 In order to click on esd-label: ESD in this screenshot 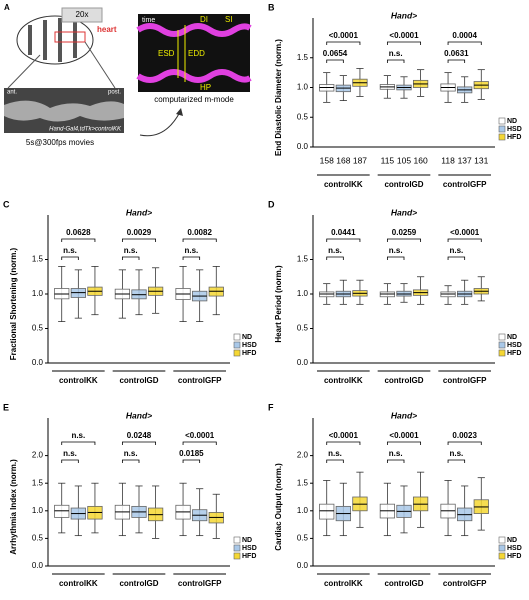, I will do `click(166, 53)`.